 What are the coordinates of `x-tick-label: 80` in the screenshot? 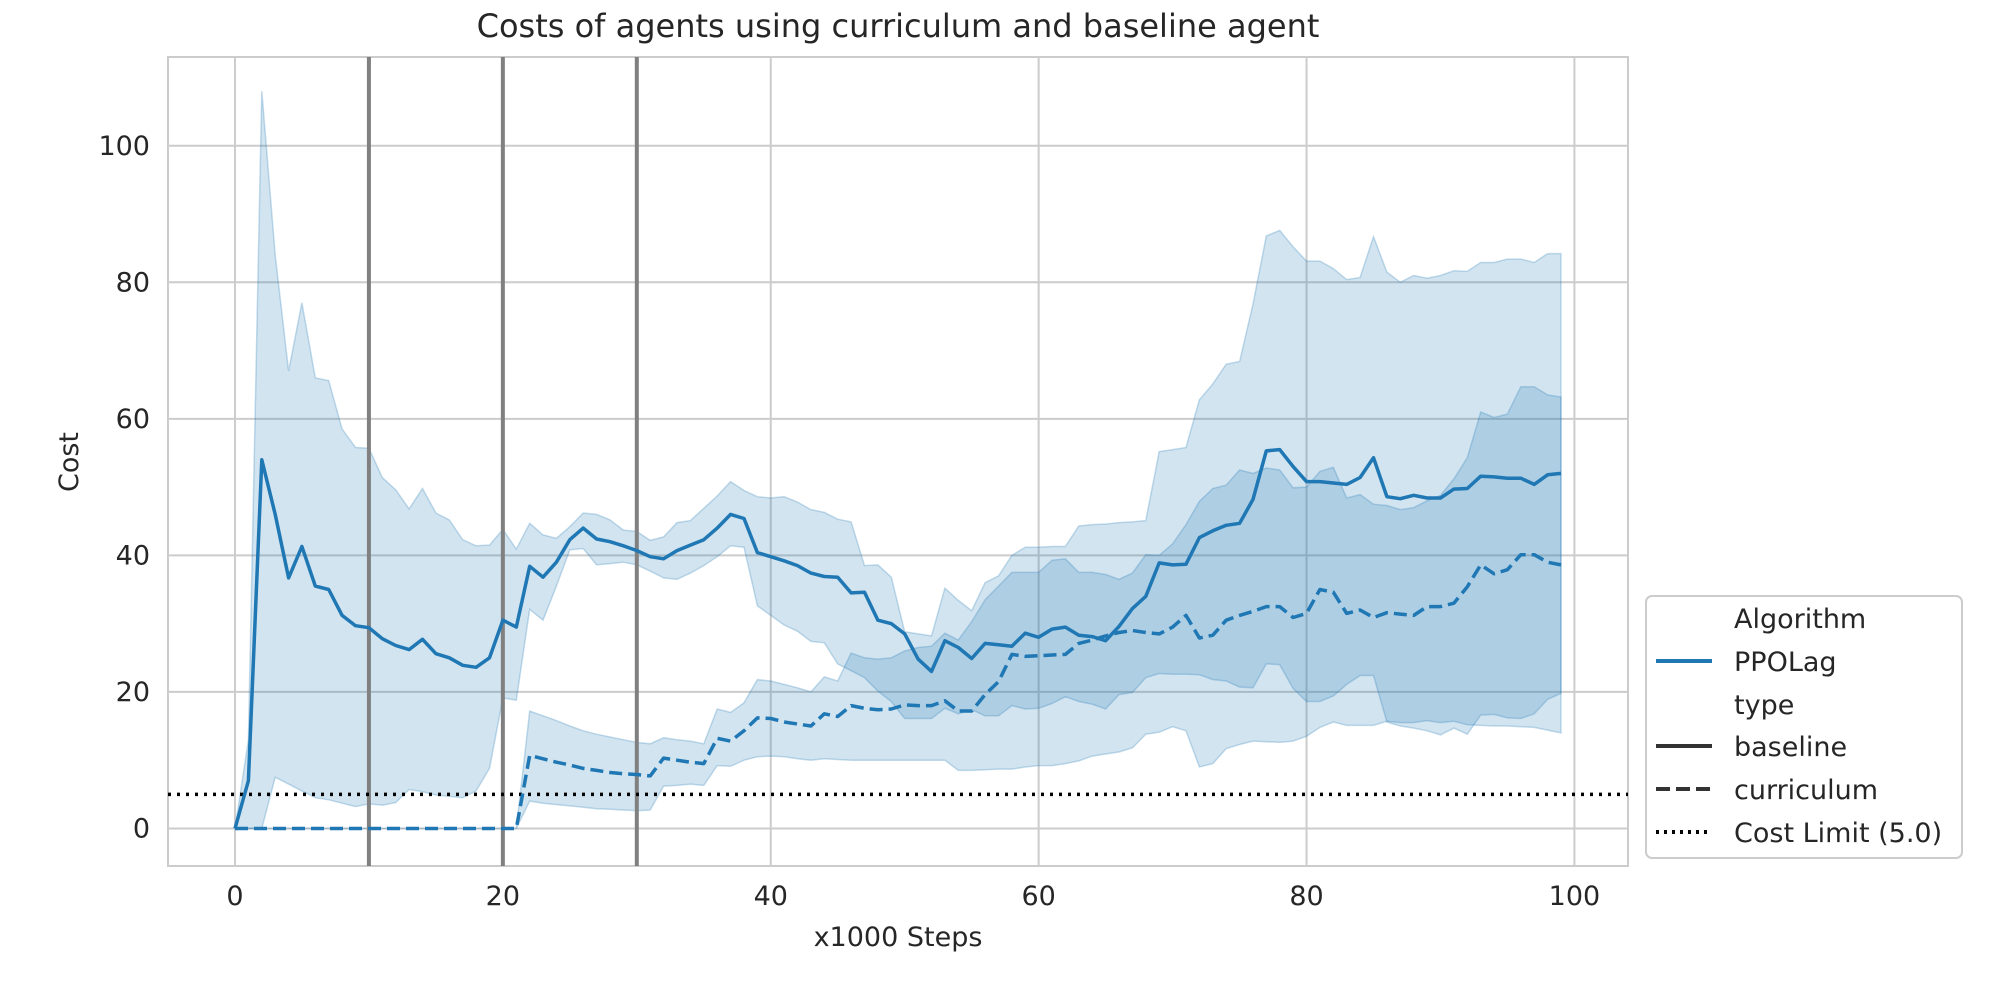 It's located at (1306, 896).